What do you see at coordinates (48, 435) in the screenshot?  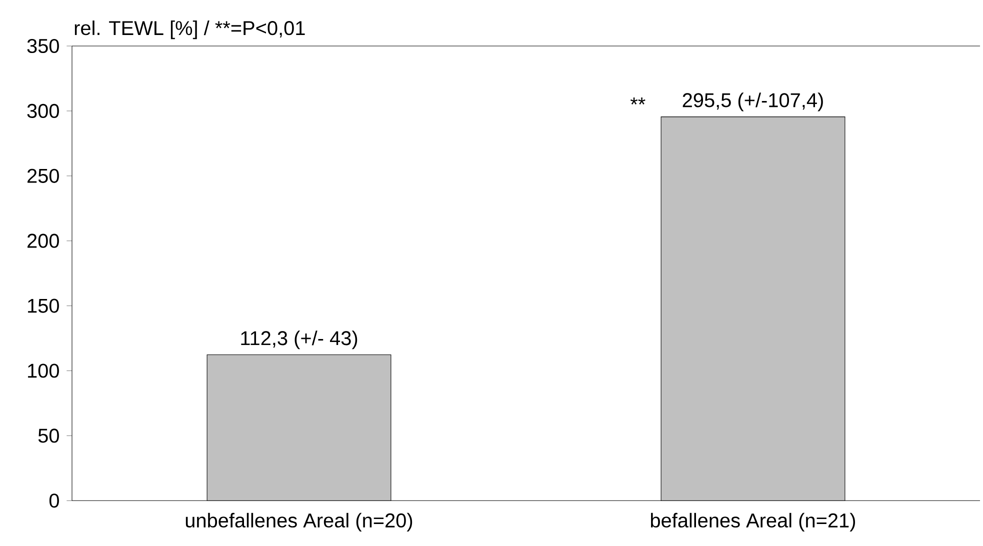 I see `y-tick-label: 50` at bounding box center [48, 435].